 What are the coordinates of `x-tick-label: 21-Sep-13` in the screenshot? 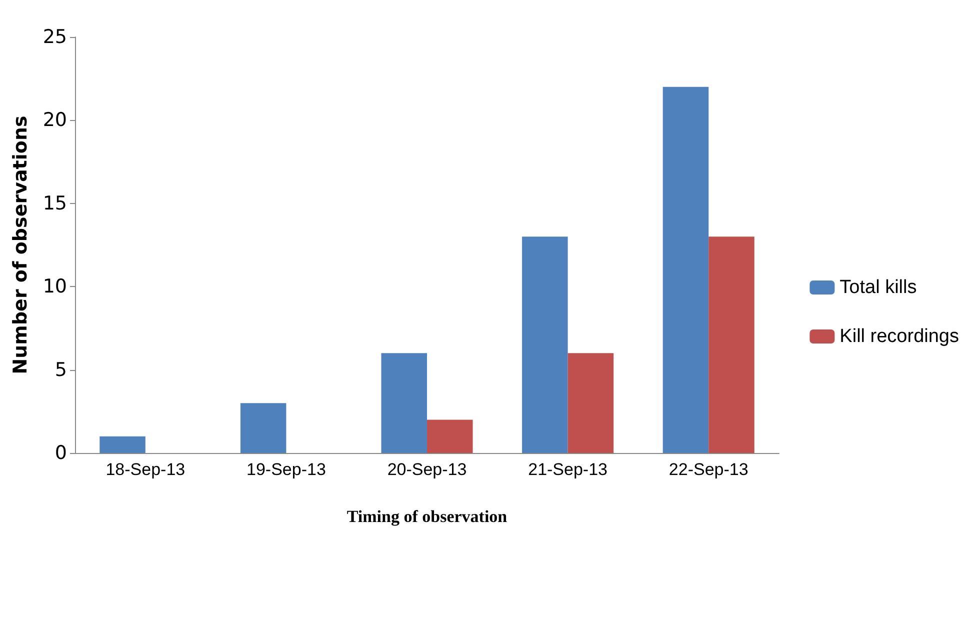 It's located at (568, 469).